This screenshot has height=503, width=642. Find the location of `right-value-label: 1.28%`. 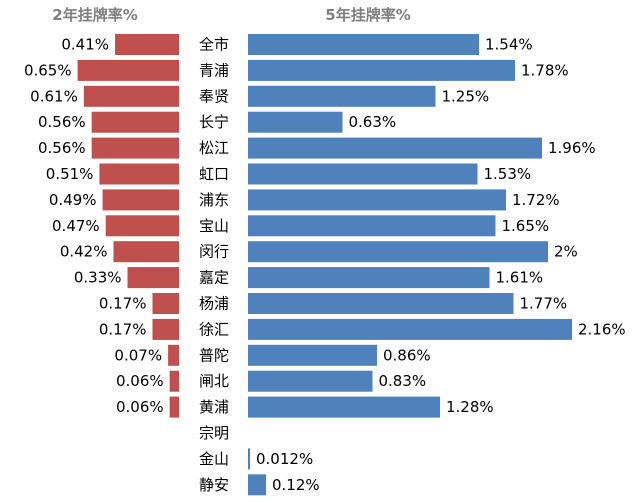

right-value-label: 1.28% is located at coordinates (470, 407).